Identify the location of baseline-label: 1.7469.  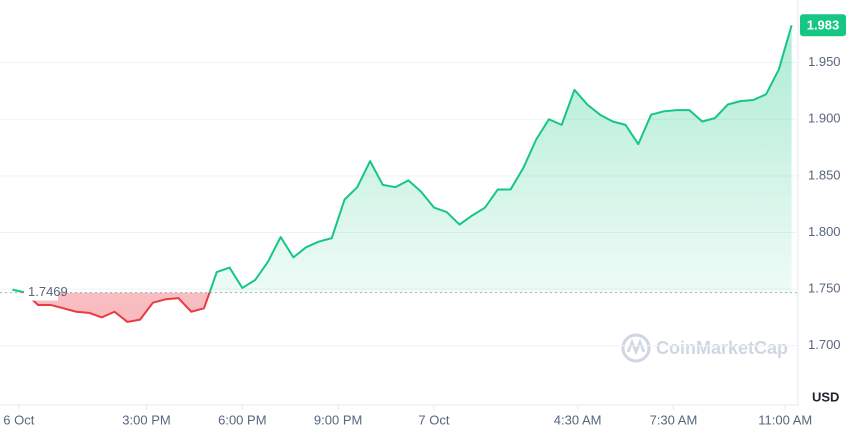
(48, 291).